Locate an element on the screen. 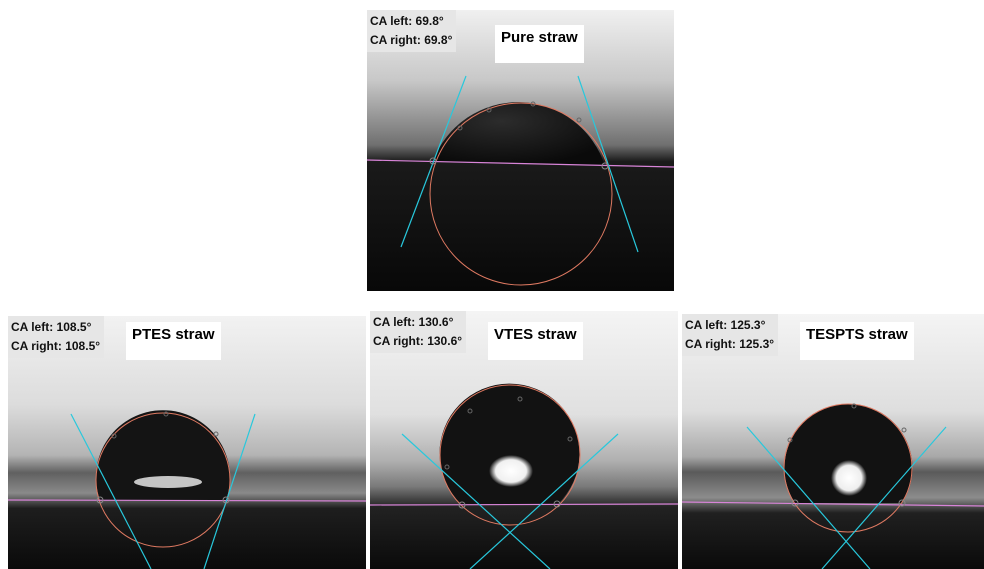 The height and width of the screenshot is (569, 984). ca-right-label: CA right: 125.3° is located at coordinates (730, 344).